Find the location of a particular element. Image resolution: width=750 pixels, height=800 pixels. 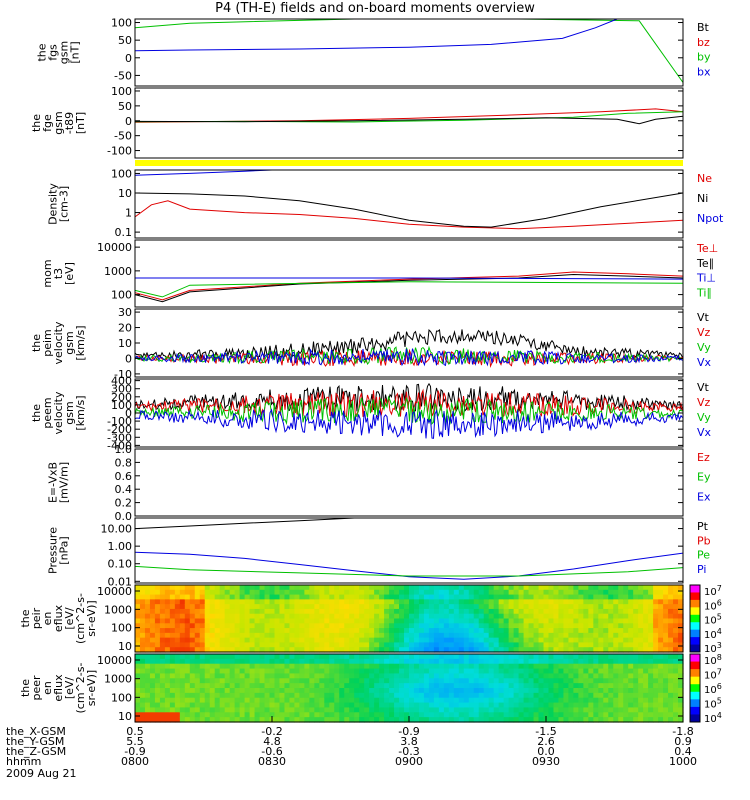

series-Te∥ is located at coordinates (409, 288).